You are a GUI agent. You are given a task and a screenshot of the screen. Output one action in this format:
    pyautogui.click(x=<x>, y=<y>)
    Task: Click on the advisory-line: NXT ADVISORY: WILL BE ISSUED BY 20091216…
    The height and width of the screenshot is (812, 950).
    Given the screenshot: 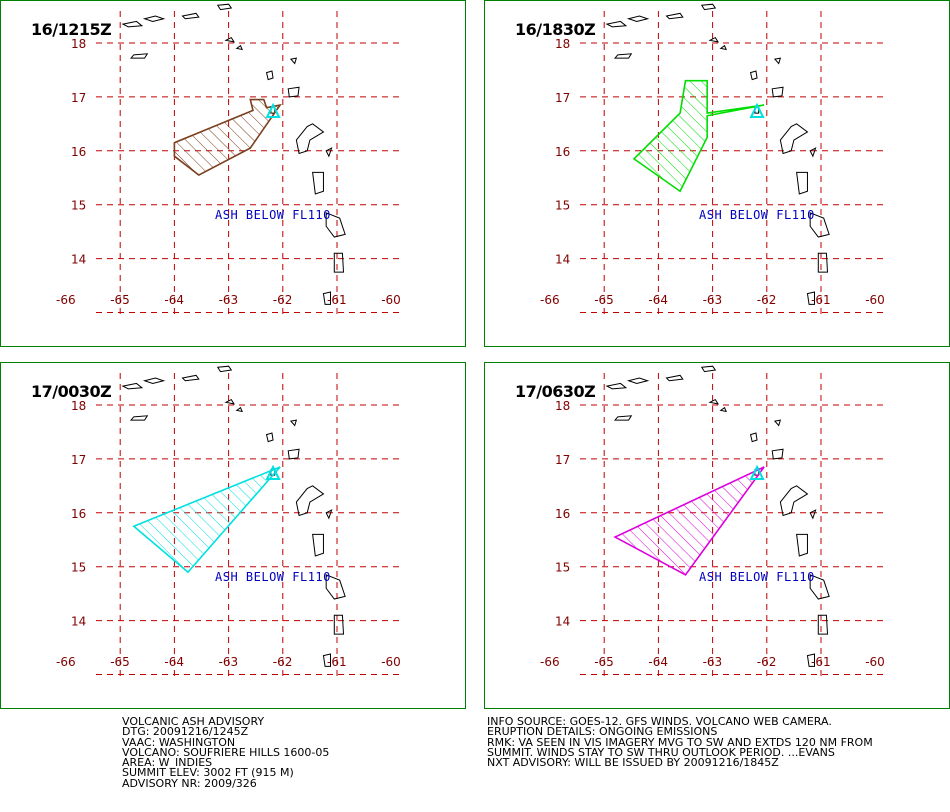 What is the action you would take?
    pyautogui.click(x=633, y=763)
    